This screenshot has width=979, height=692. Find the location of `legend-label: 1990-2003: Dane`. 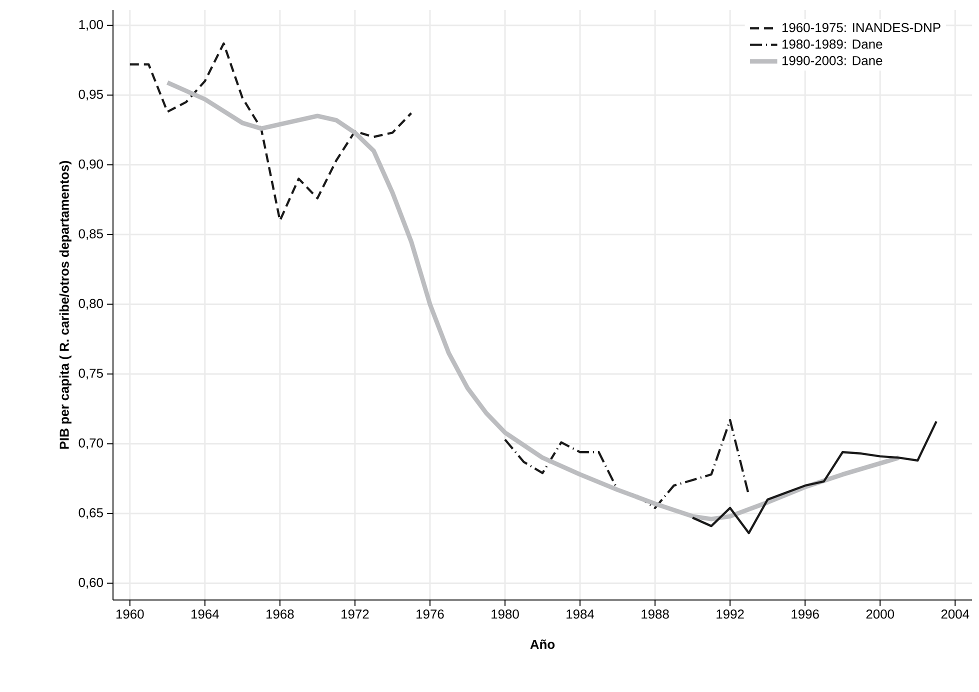

legend-label: 1990-2003: Dane is located at coordinates (832, 61).